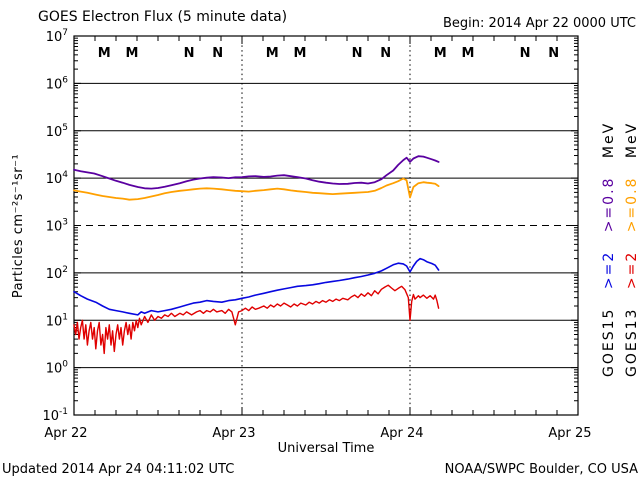 This screenshot has width=640, height=480. What do you see at coordinates (57, 36) in the screenshot?
I see `y-tick-label: 10⁷` at bounding box center [57, 36].